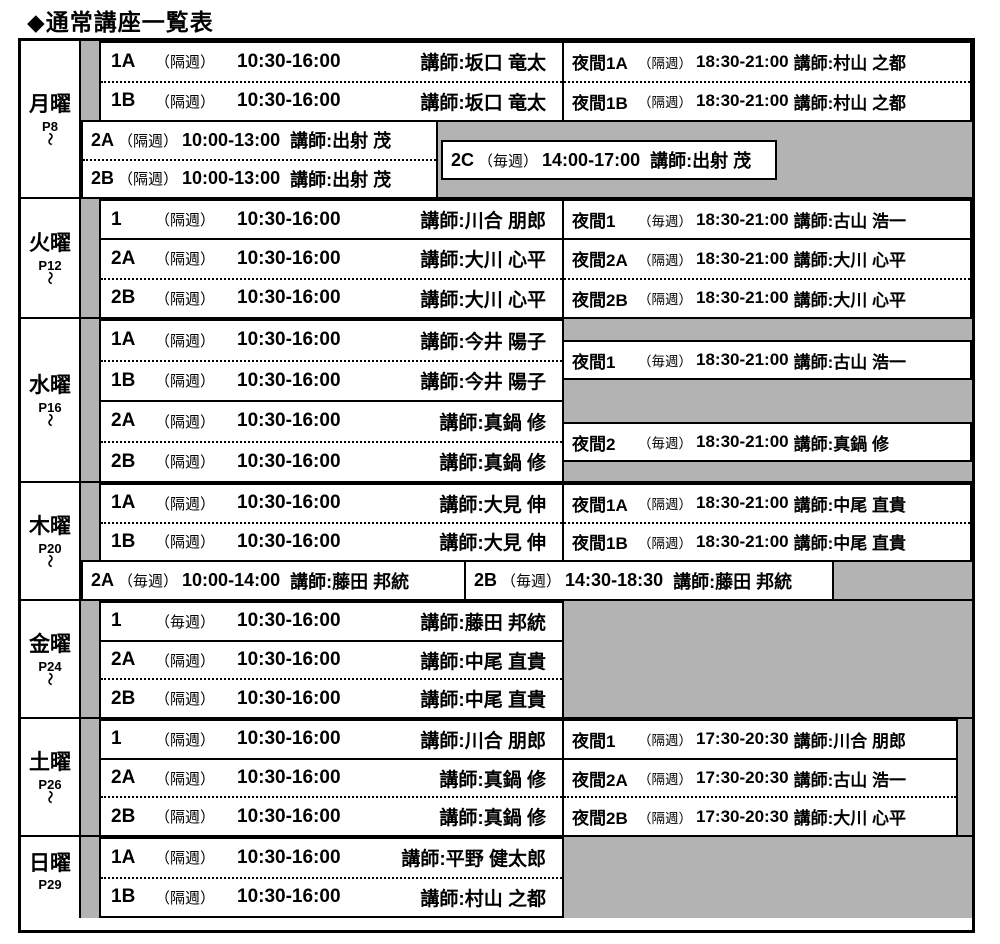 This screenshot has width=1000, height=944. What do you see at coordinates (51, 659) in the screenshot?
I see `day-label-cell: 金曜 P24 〜` at bounding box center [51, 659].